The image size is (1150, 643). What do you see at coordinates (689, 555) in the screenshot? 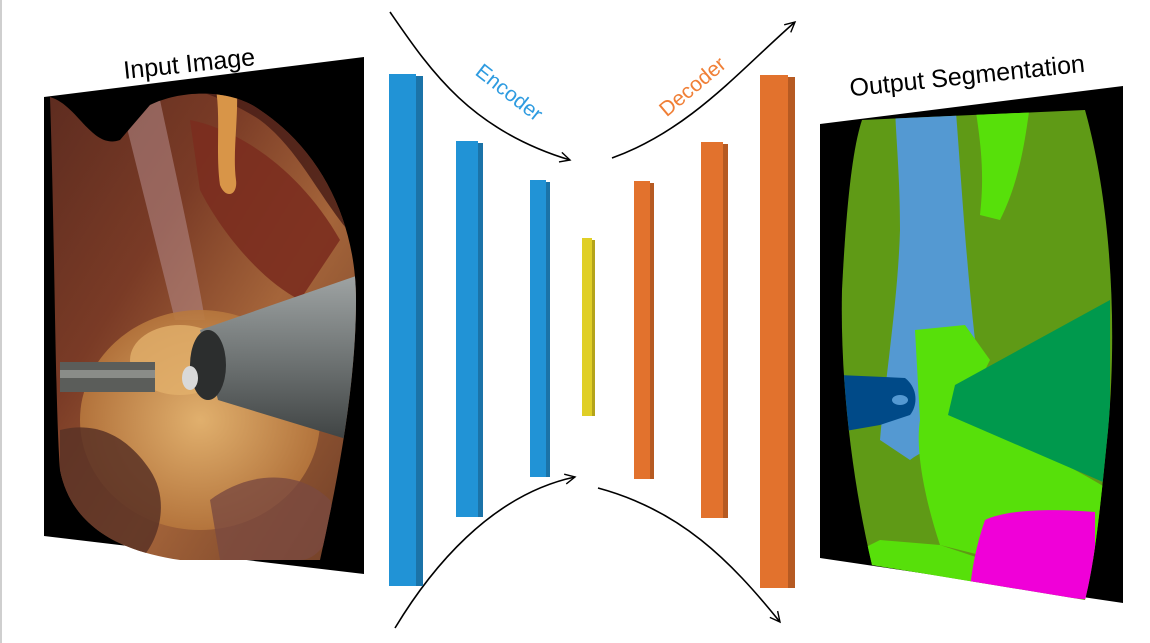
I see `decoder-arrow-bottom` at bounding box center [689, 555].